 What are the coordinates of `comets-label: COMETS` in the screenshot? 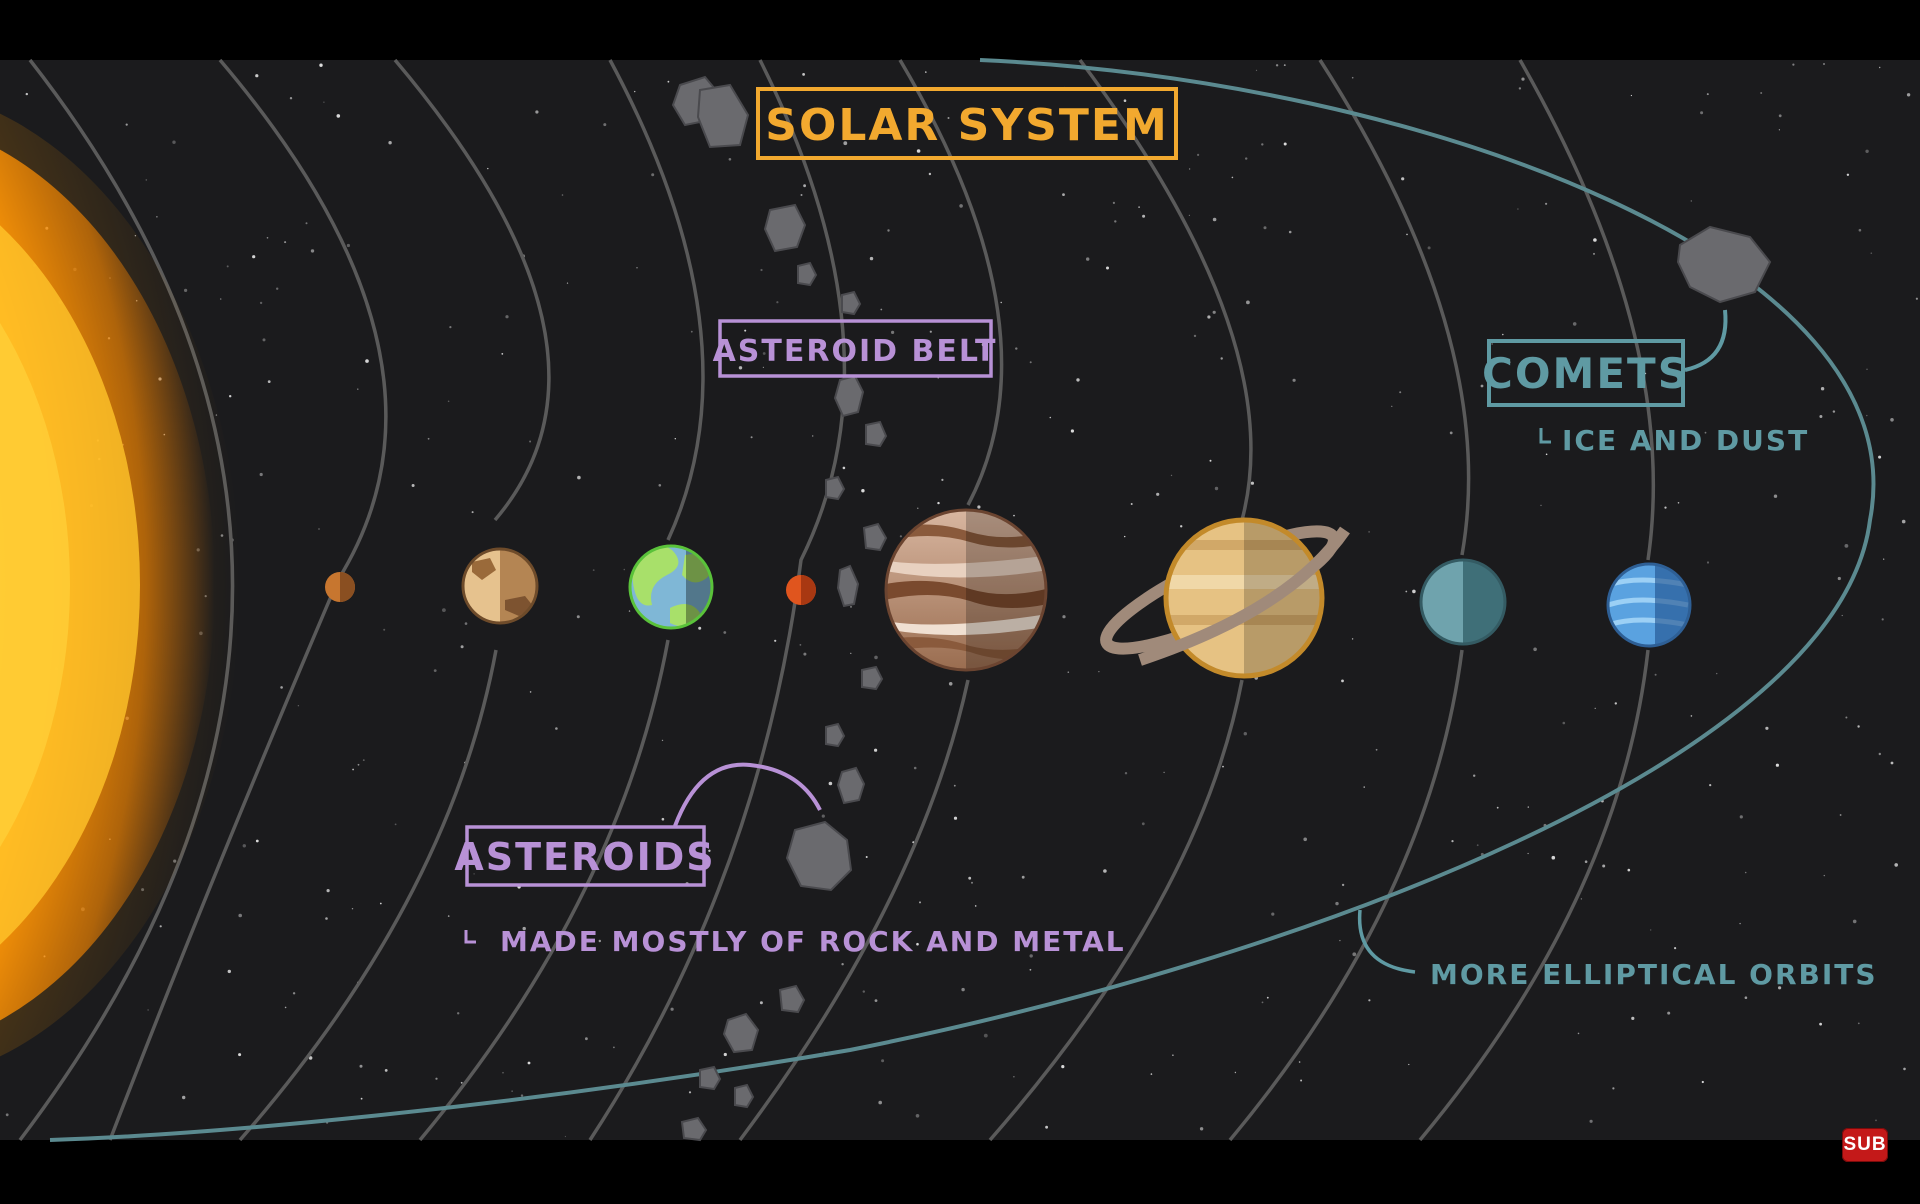 It's located at (1586, 373).